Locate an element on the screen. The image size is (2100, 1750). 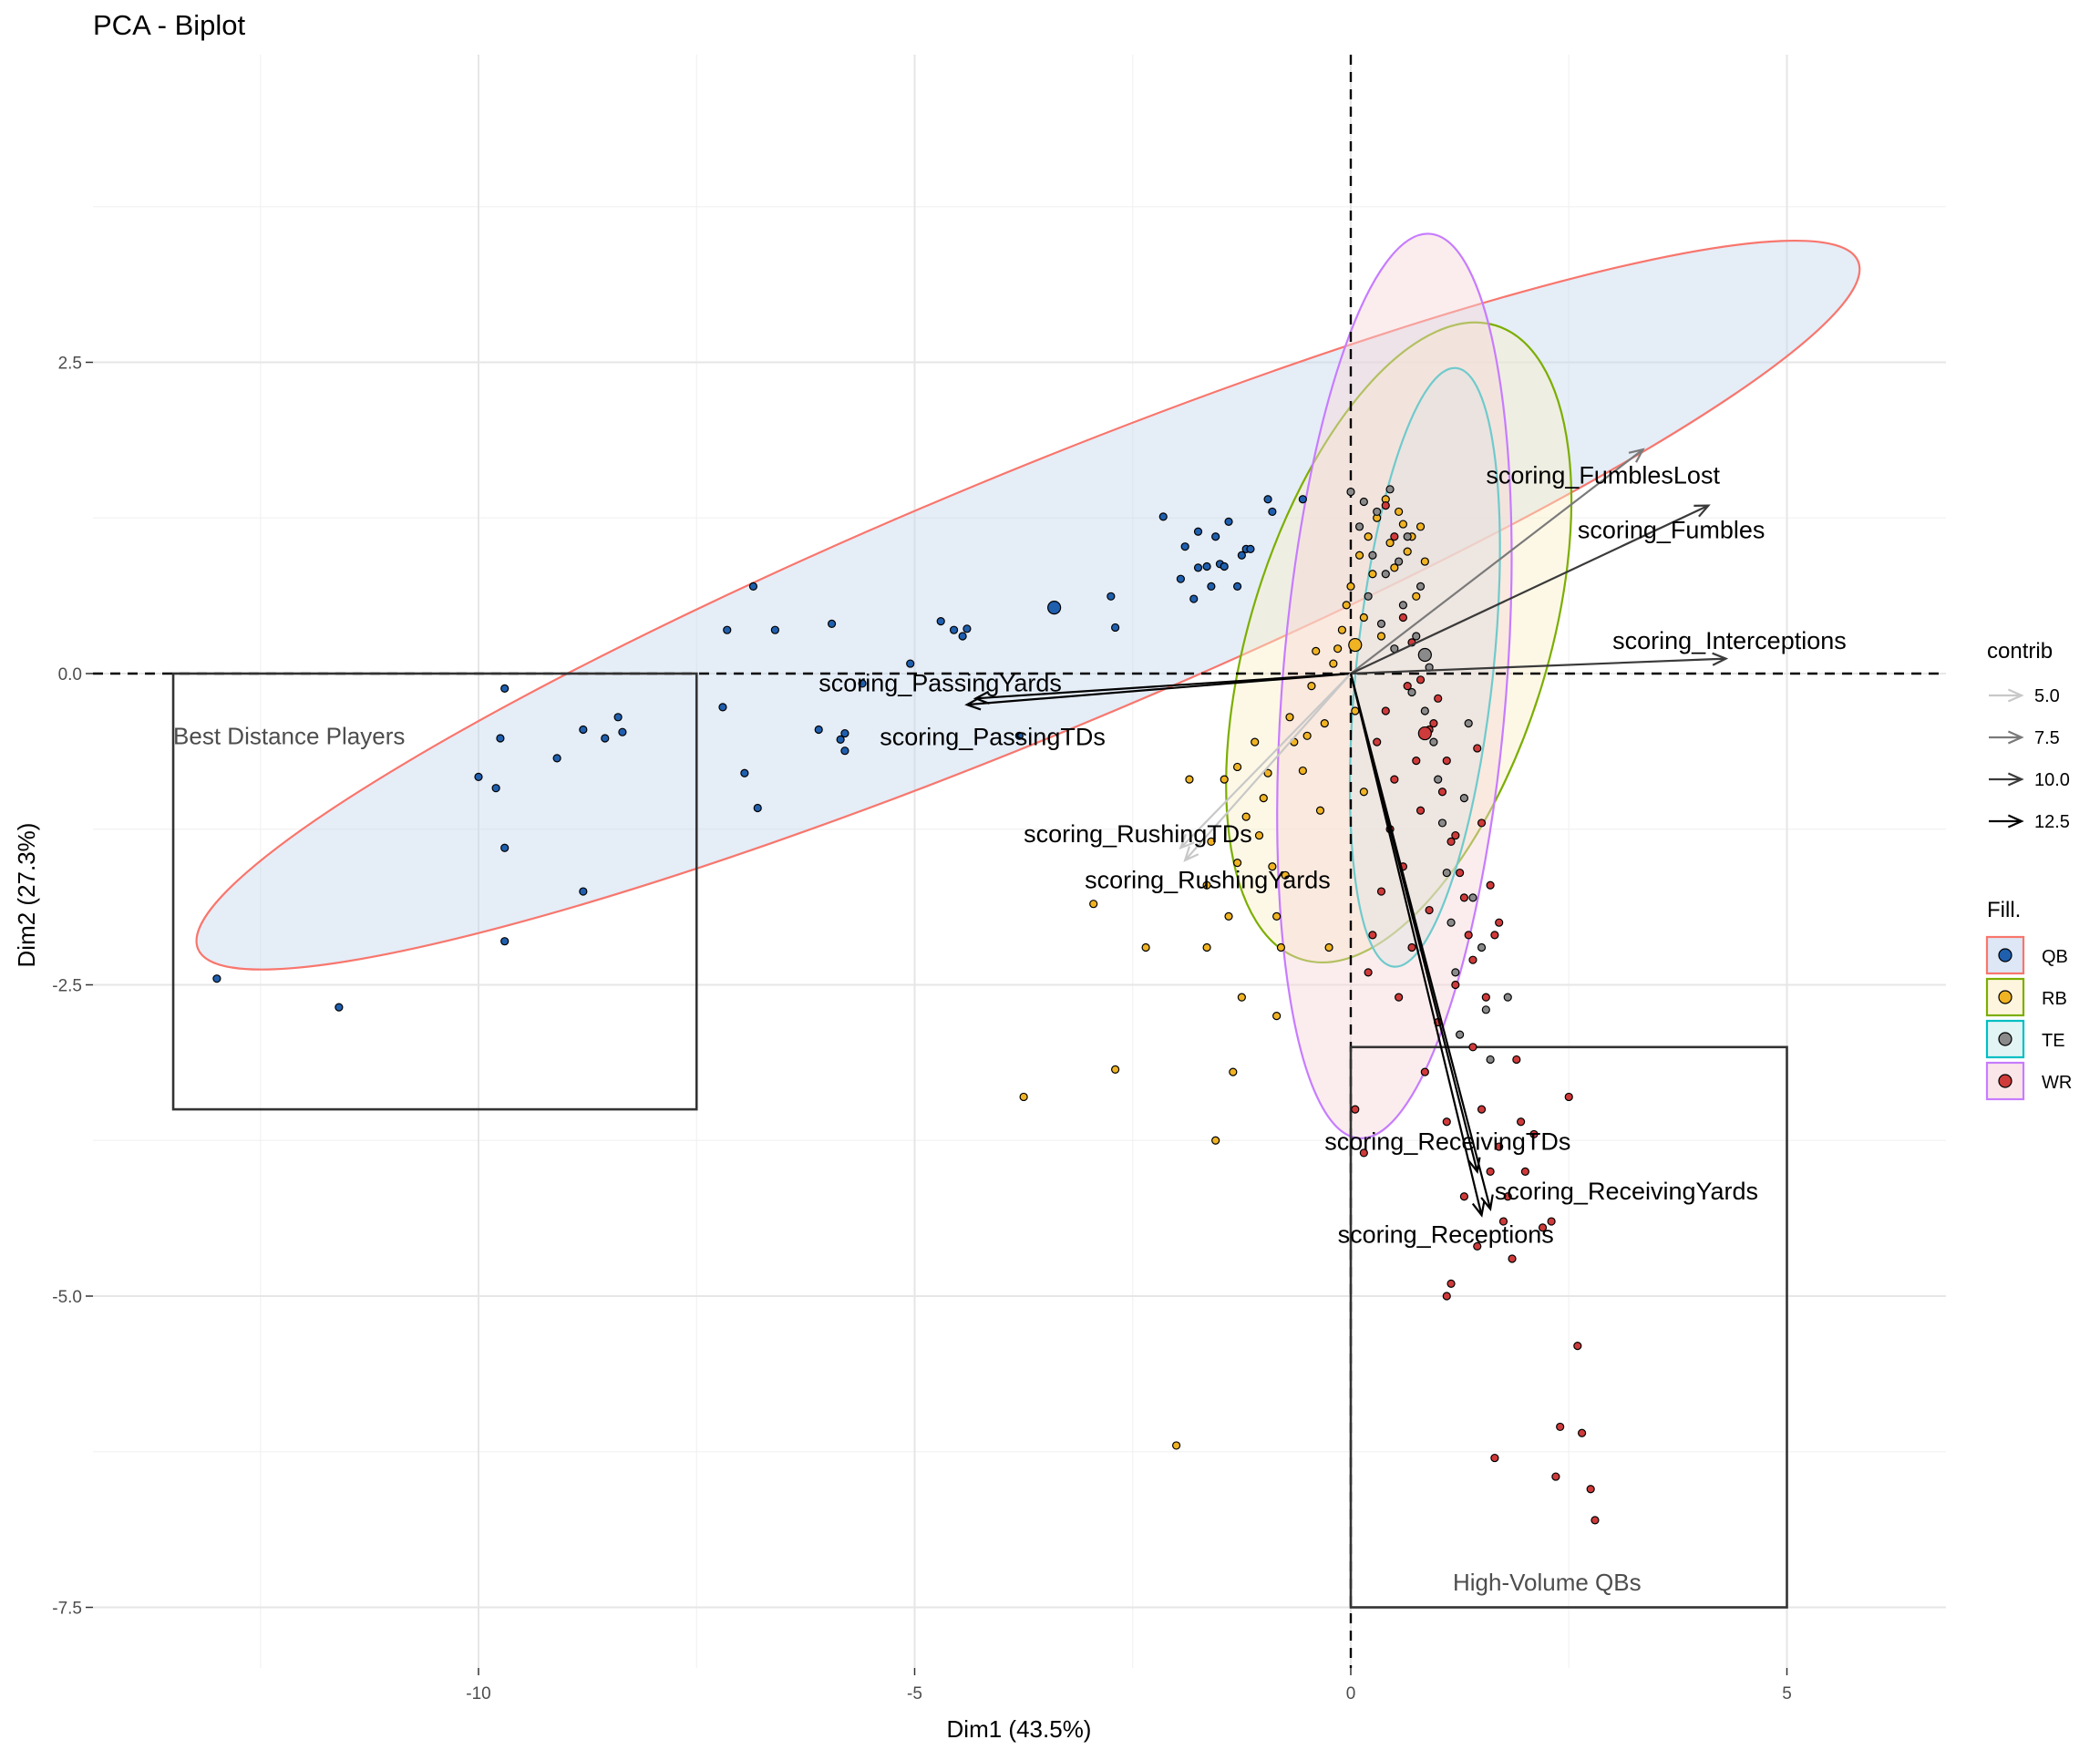
legend-fill-label: TE is located at coordinates (2053, 1041).